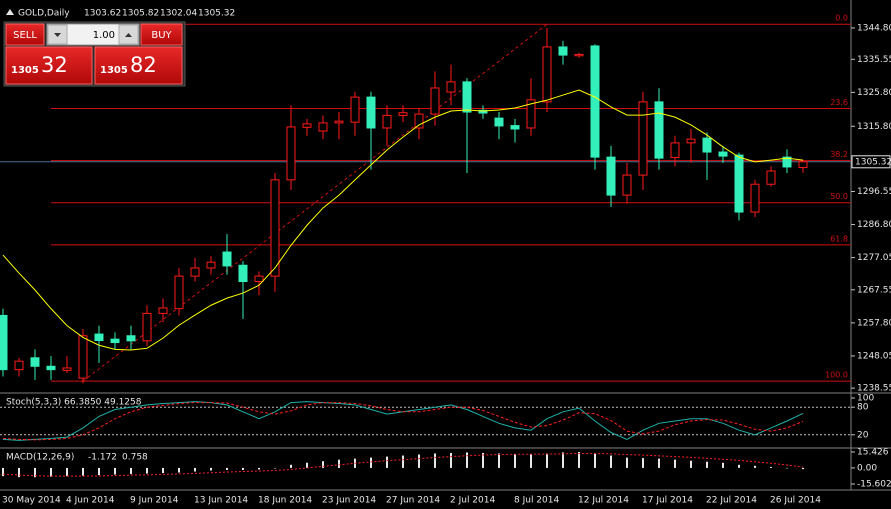 This screenshot has width=891, height=509. Describe the element at coordinates (863, 408) in the screenshot. I see `y-tick-label: 80` at that location.